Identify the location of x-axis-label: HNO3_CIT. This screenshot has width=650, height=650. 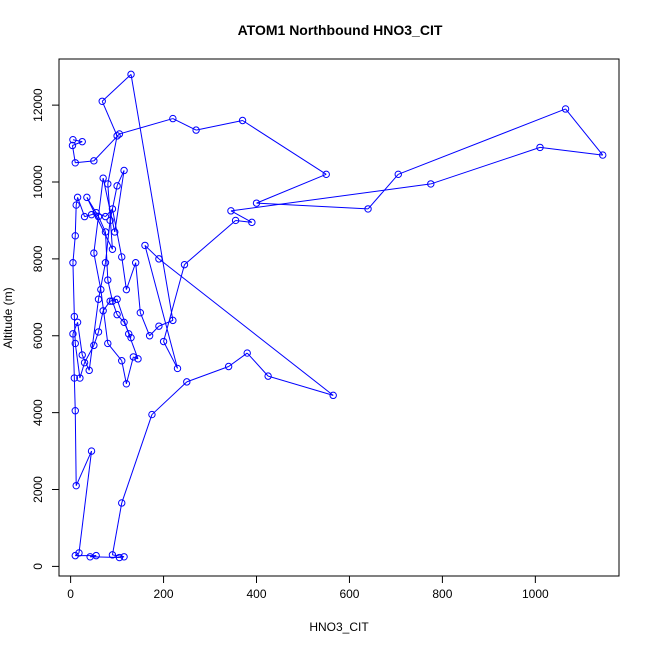
(339, 627).